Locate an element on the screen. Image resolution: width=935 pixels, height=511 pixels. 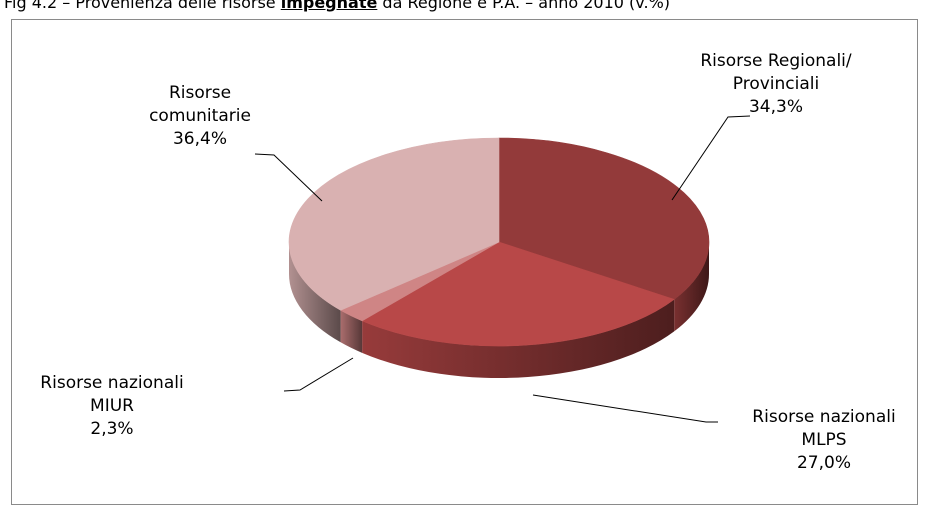
slice-label-0: Risorse Regionali/Provinciali 34,3% is located at coordinates (776, 84).